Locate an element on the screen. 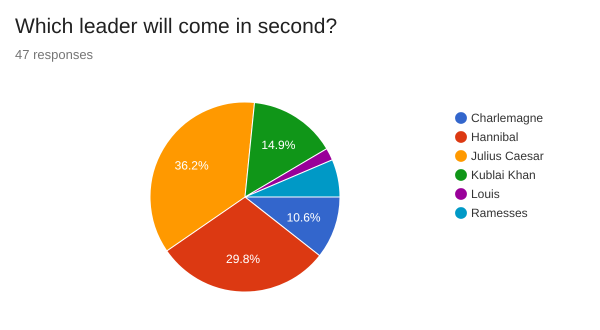  legend-label: Charlemagne is located at coordinates (507, 118).